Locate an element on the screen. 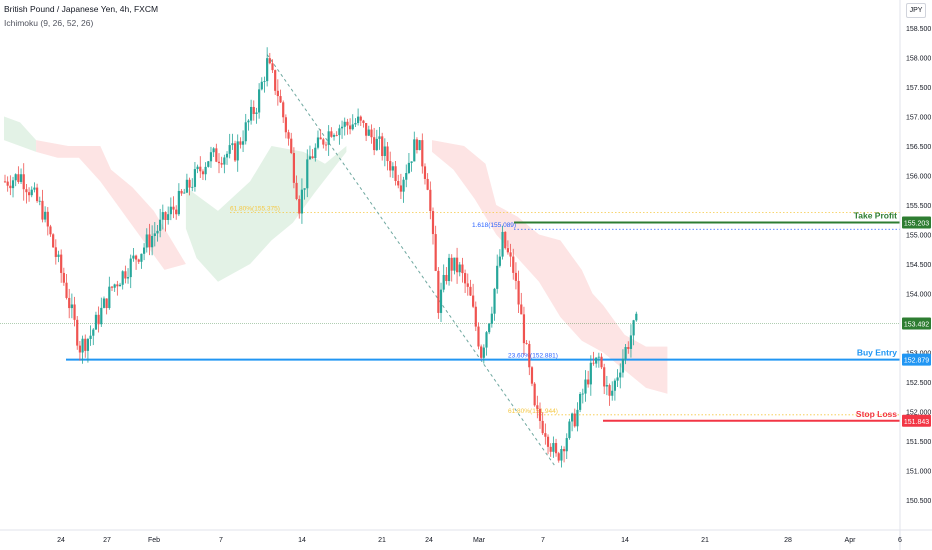 The image size is (932, 550). stop_loss-price-value: 151.843 is located at coordinates (916, 422).